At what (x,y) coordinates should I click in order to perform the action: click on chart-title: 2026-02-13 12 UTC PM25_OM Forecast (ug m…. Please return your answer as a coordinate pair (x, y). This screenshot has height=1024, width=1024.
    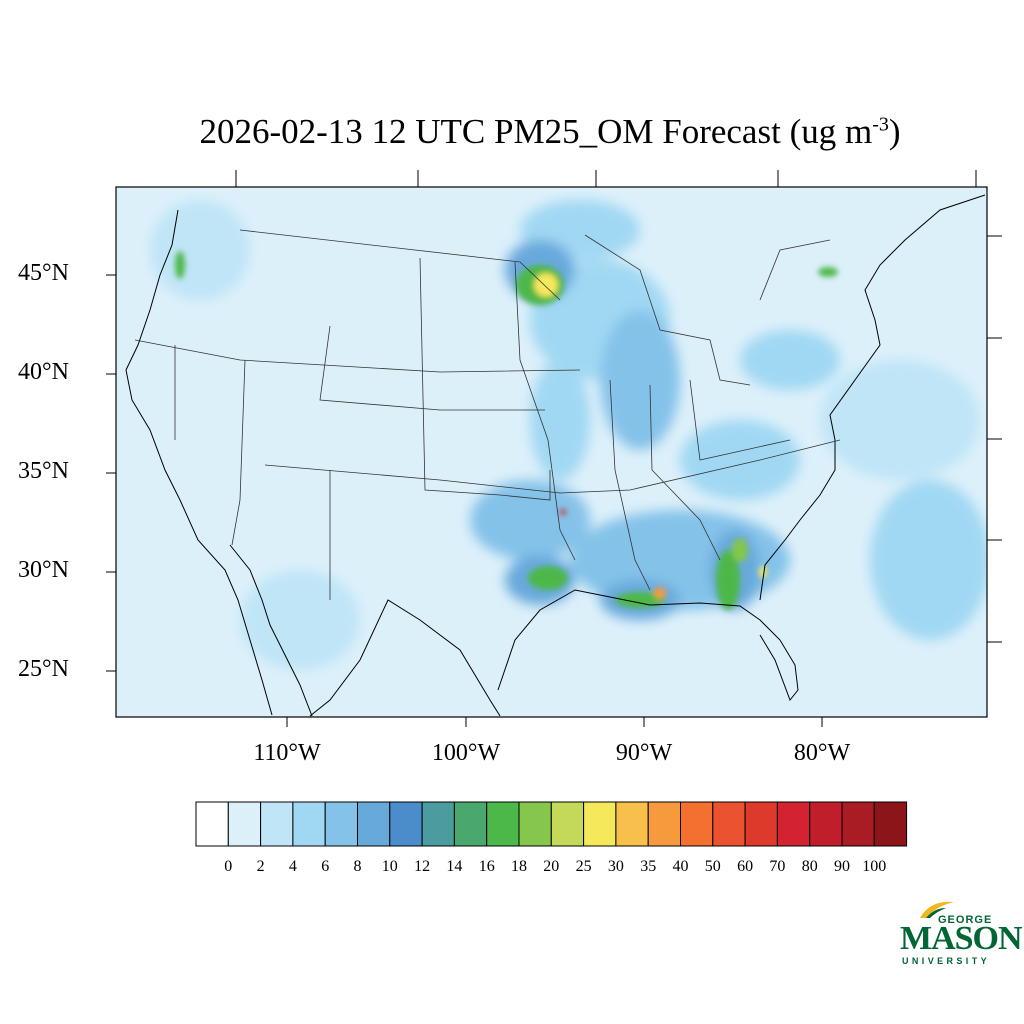
    Looking at the image, I should click on (512, 132).